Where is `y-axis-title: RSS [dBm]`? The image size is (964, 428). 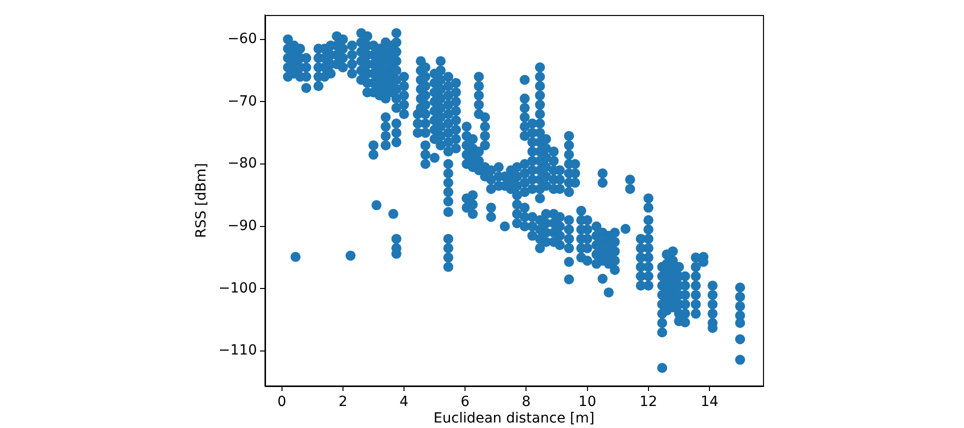 y-axis-title: RSS [dBm] is located at coordinates (202, 200).